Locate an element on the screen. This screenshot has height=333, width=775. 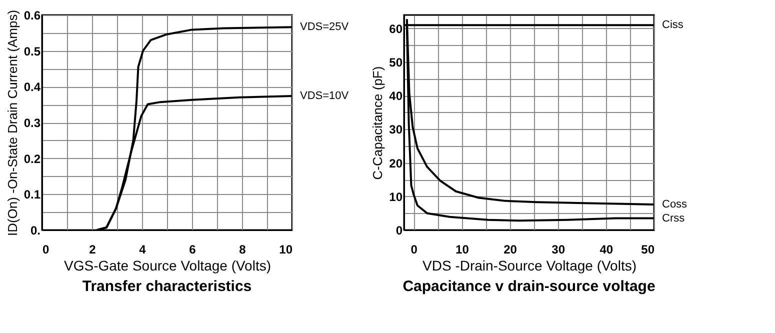
y-tick-label: 60 is located at coordinates (396, 29).